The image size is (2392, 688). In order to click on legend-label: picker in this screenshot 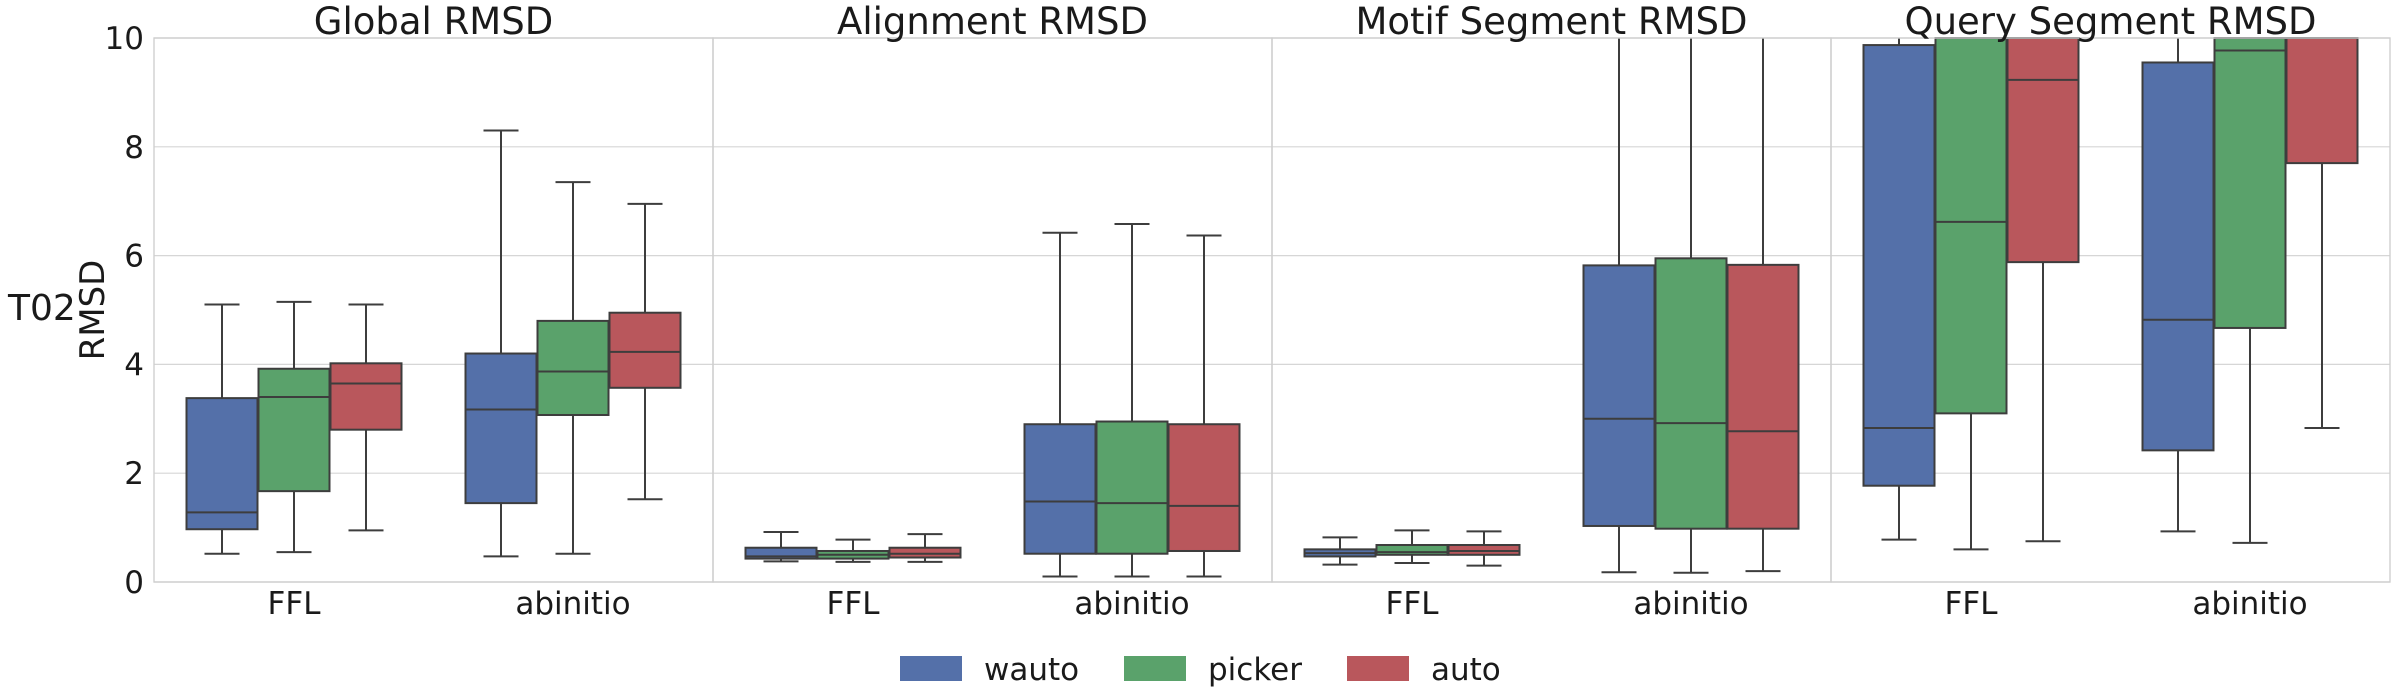, I will do `click(1255, 670)`.